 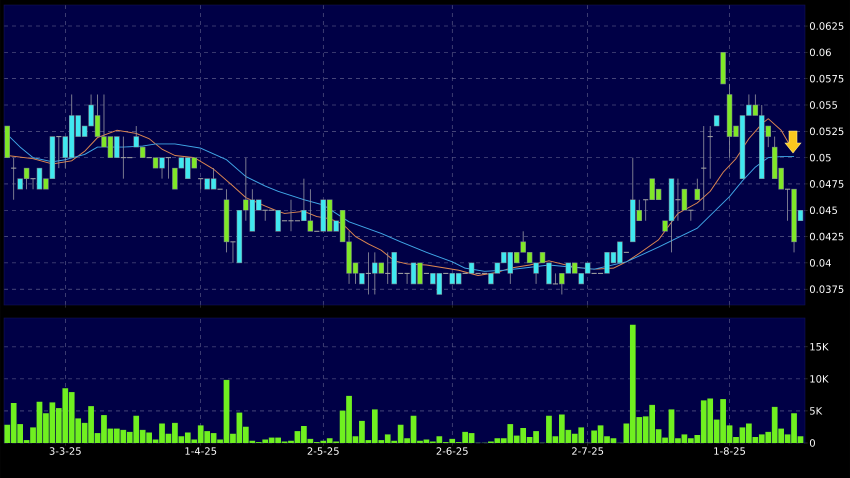 What do you see at coordinates (65, 451) in the screenshot?
I see `x-tick-label: 3-3-25` at bounding box center [65, 451].